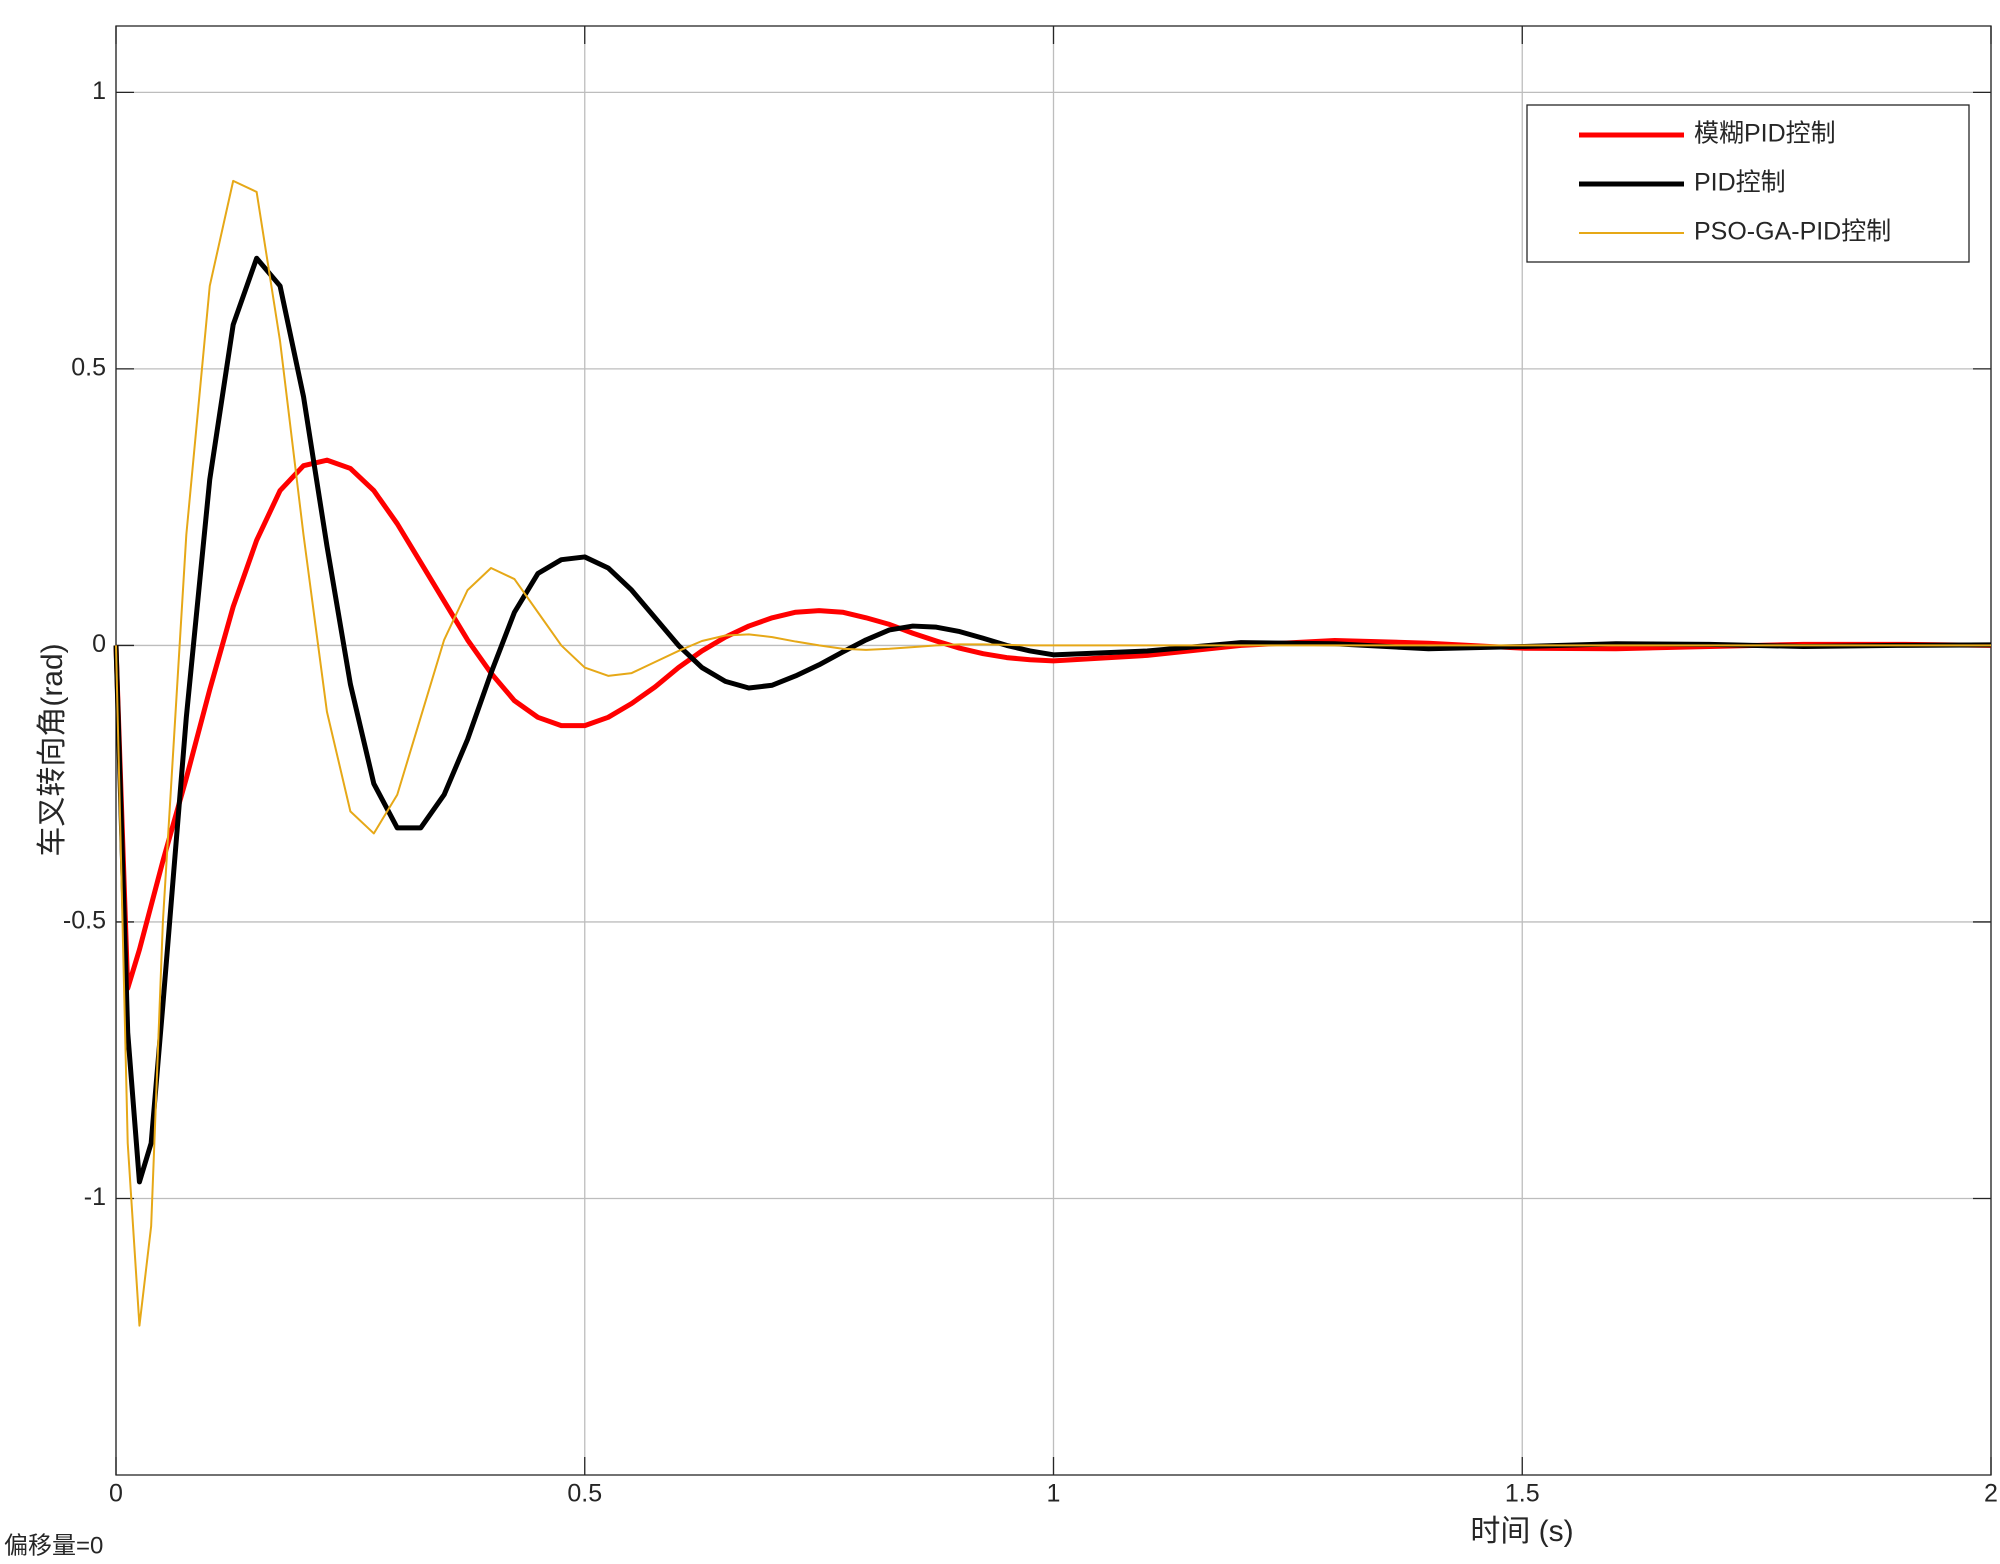  I want to click on legend-label: PID控制, so click(1740, 183).